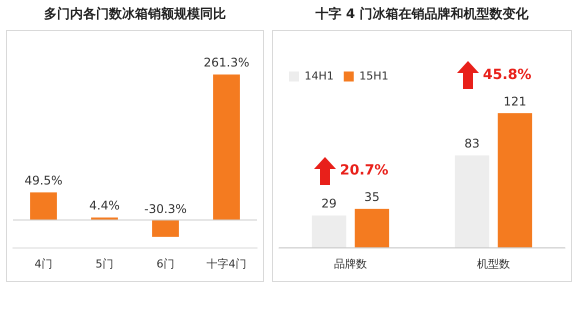  Describe the element at coordinates (350, 263) in the screenshot. I see `x-tick-label: 品牌数` at that location.